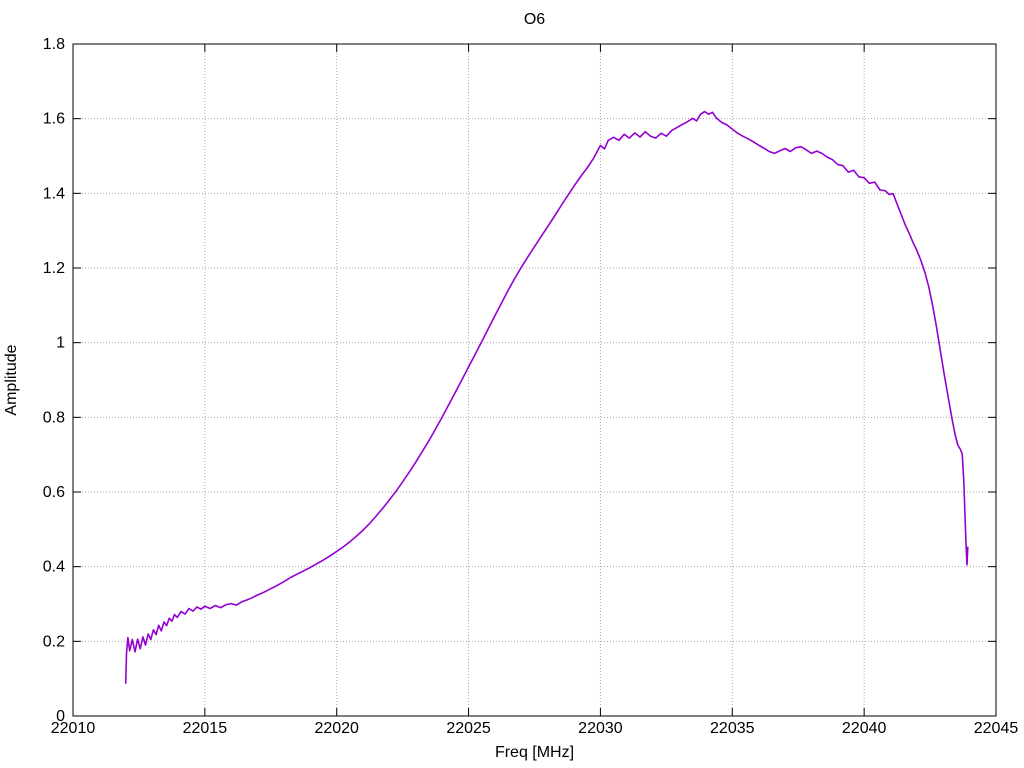  What do you see at coordinates (54, 567) in the screenshot?
I see `y-tick-label: 0.4` at bounding box center [54, 567].